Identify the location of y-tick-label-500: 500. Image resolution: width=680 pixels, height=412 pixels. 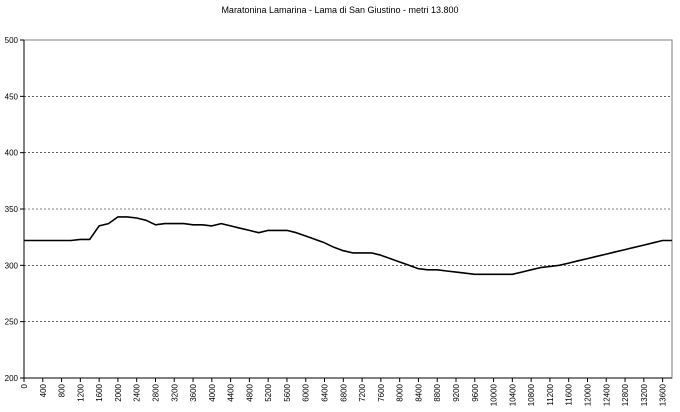
(12, 40).